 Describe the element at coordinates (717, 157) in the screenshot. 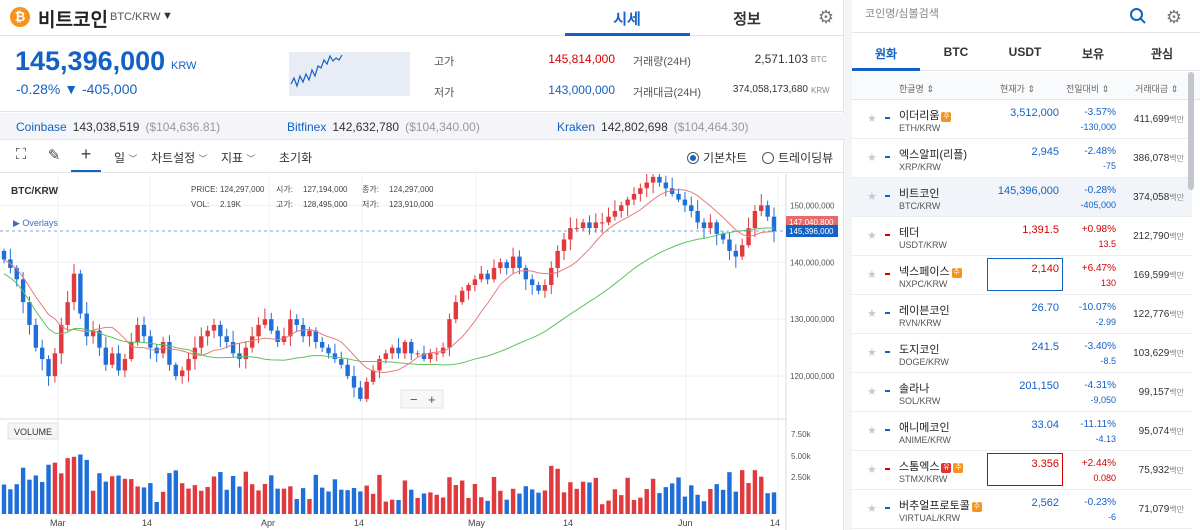

I see `basic-chart-radio: 기본차트` at that location.